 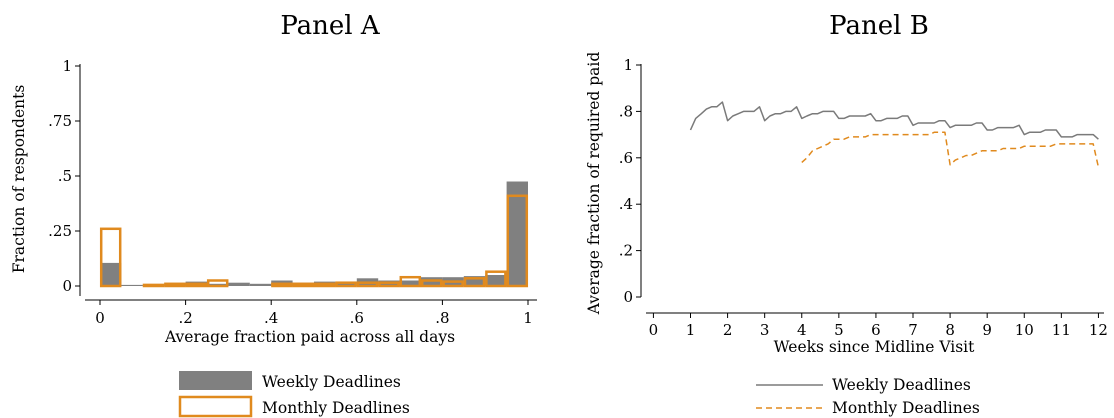 I want to click on panel-b-ytick-label-4: .8, so click(x=626, y=111).